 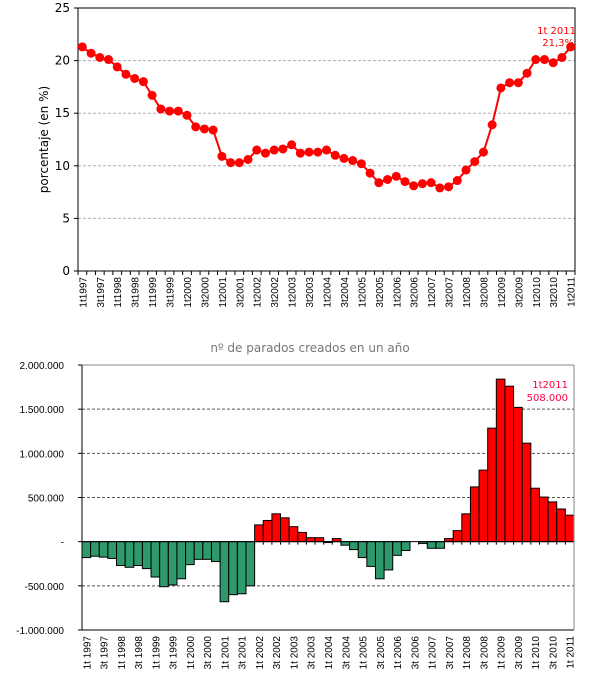 I want to click on annotation-period: 1t 2011, so click(x=556, y=31).